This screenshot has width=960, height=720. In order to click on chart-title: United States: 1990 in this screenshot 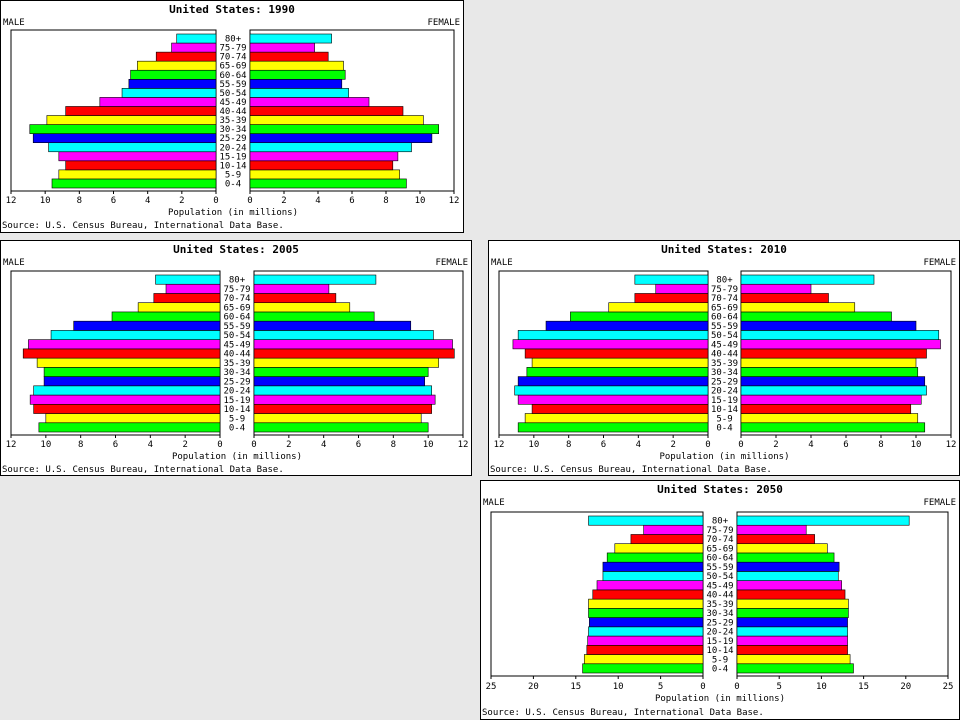, I will do `click(232, 9)`.